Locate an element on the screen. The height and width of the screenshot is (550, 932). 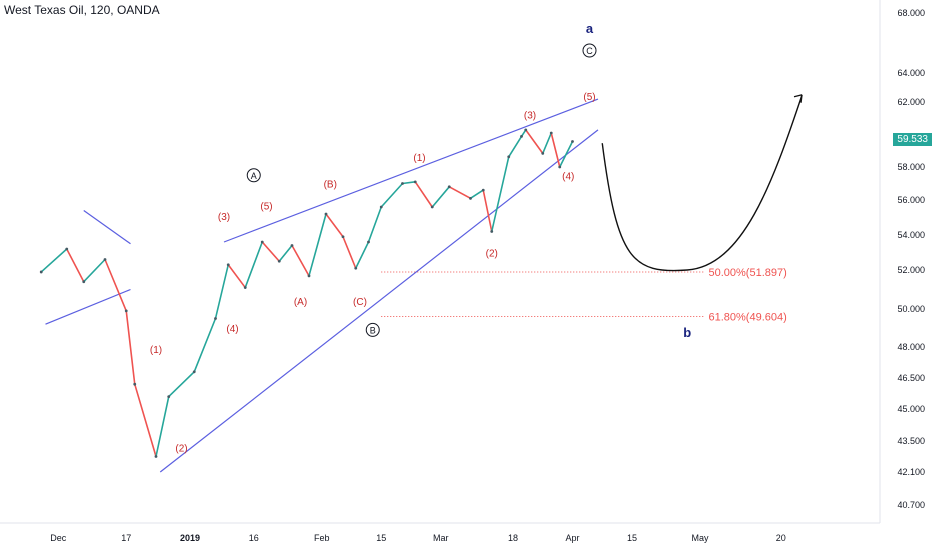
y-tick-label: 56.000 is located at coordinates (911, 200).